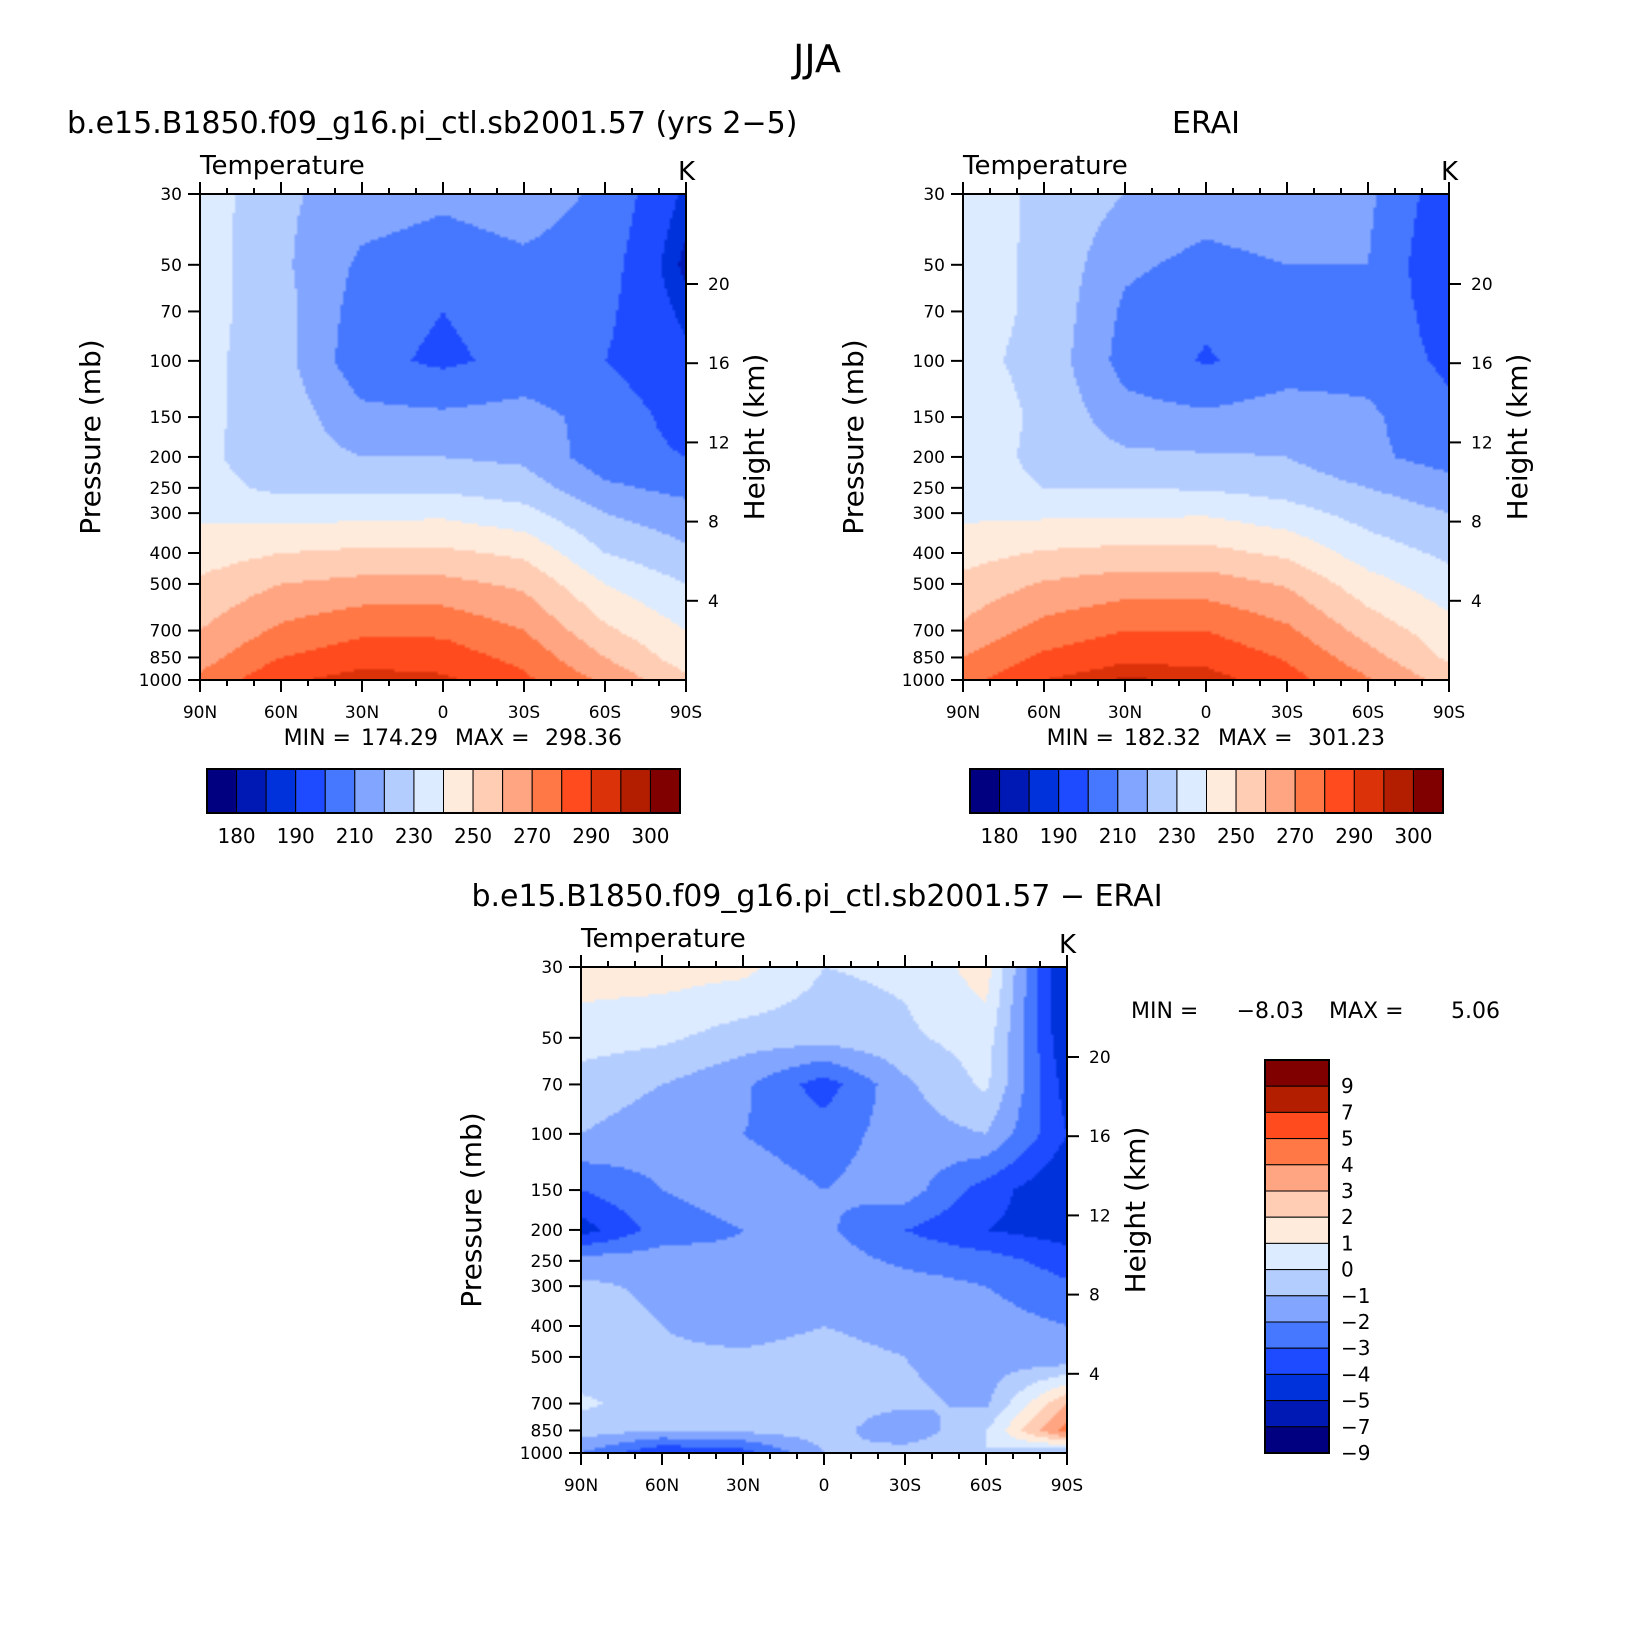 The image size is (1635, 1638). Describe the element at coordinates (1347, 1165) in the screenshot. I see `colorbar-label: 4` at that location.